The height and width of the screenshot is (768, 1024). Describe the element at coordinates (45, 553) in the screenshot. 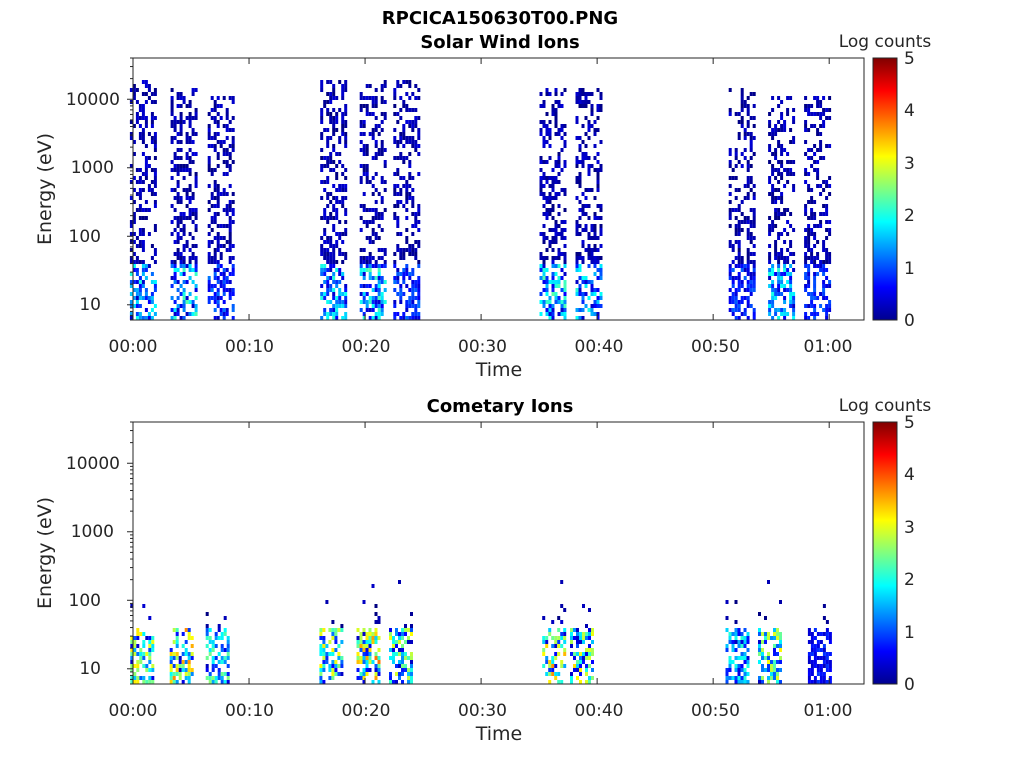

I see `y-axis-label: Energy (eV)` at that location.